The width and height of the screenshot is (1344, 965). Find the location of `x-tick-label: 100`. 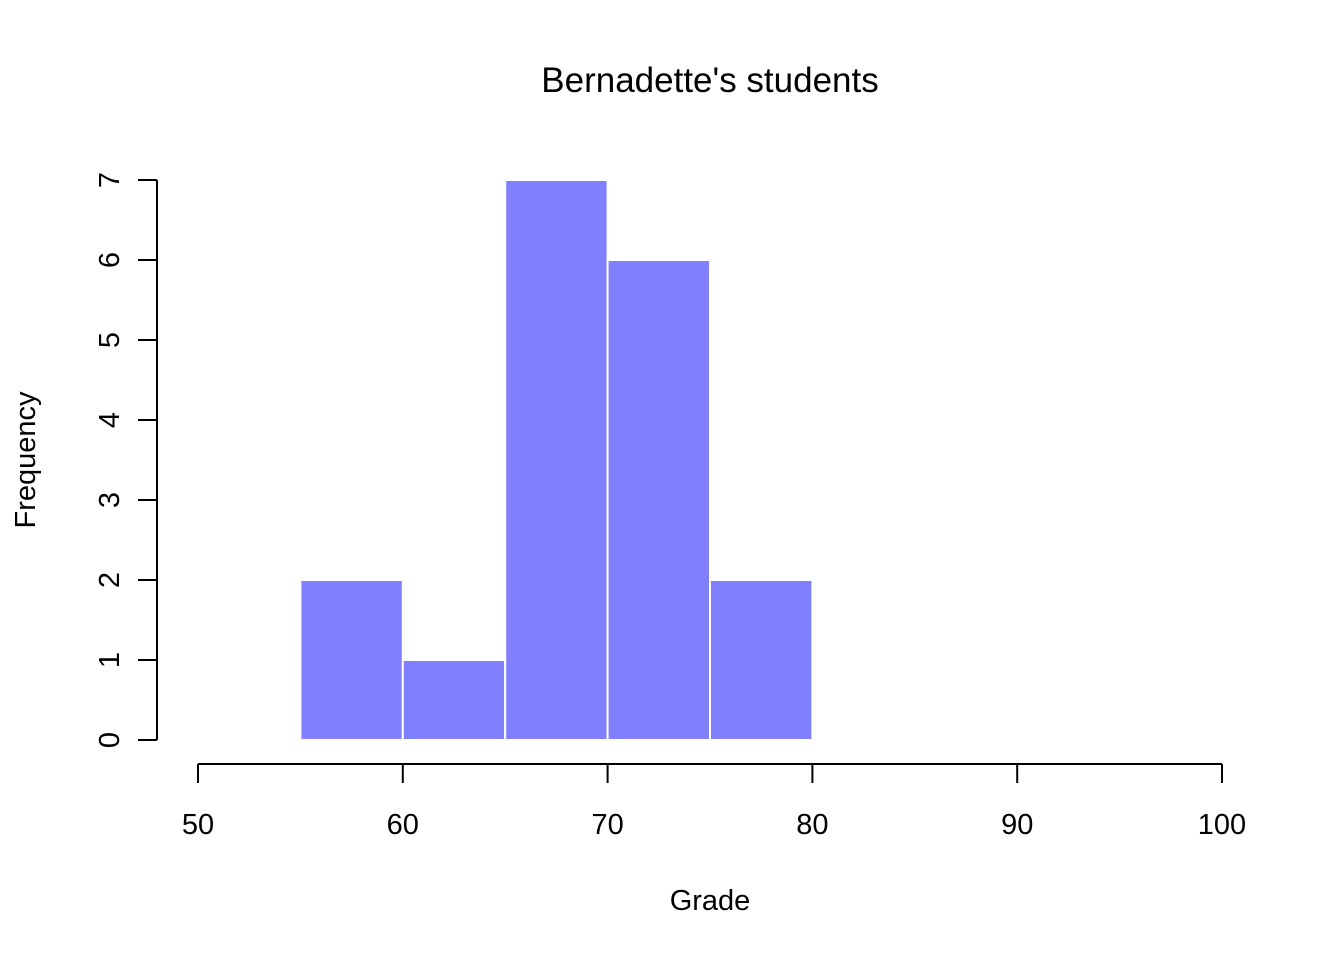

x-tick-label: 100 is located at coordinates (1222, 825).